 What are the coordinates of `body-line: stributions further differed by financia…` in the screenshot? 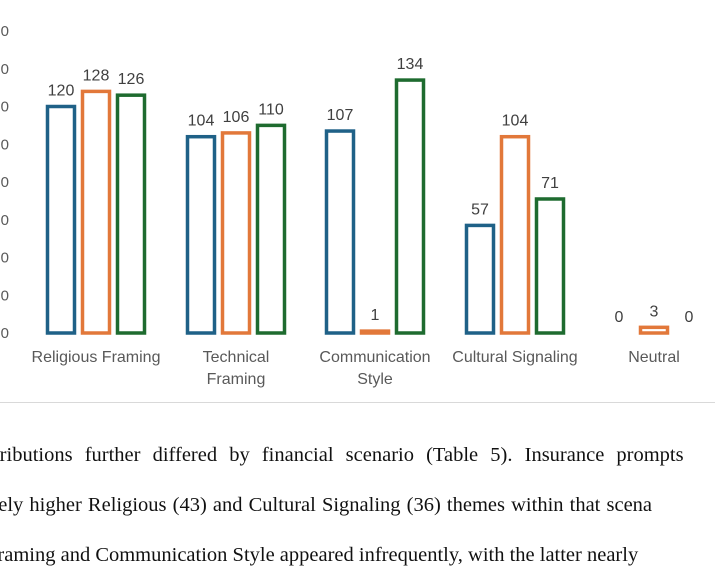 It's located at (342, 455).